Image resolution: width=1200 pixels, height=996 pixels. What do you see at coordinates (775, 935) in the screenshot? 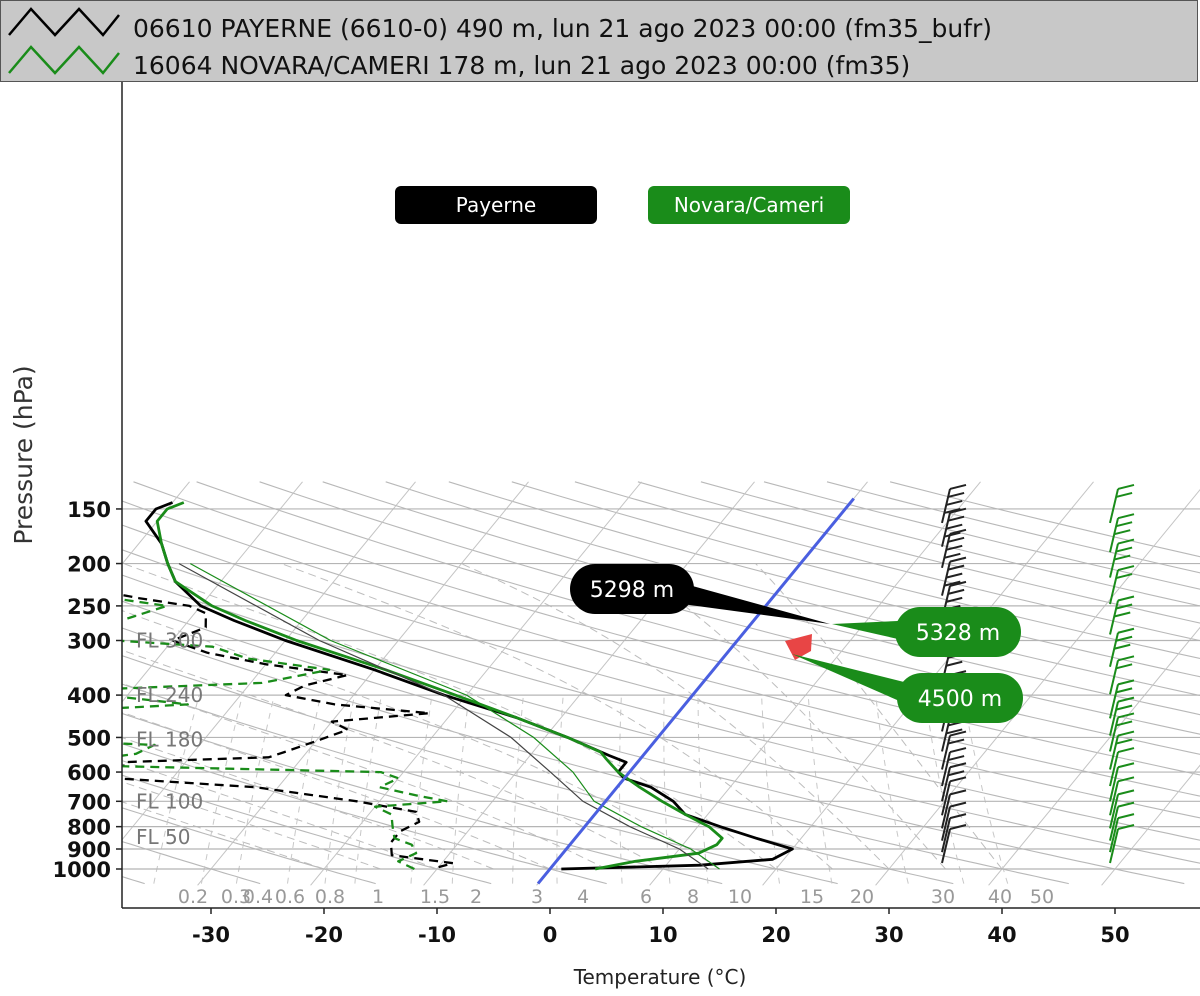
I see `x-tick-label: 20` at bounding box center [775, 935].